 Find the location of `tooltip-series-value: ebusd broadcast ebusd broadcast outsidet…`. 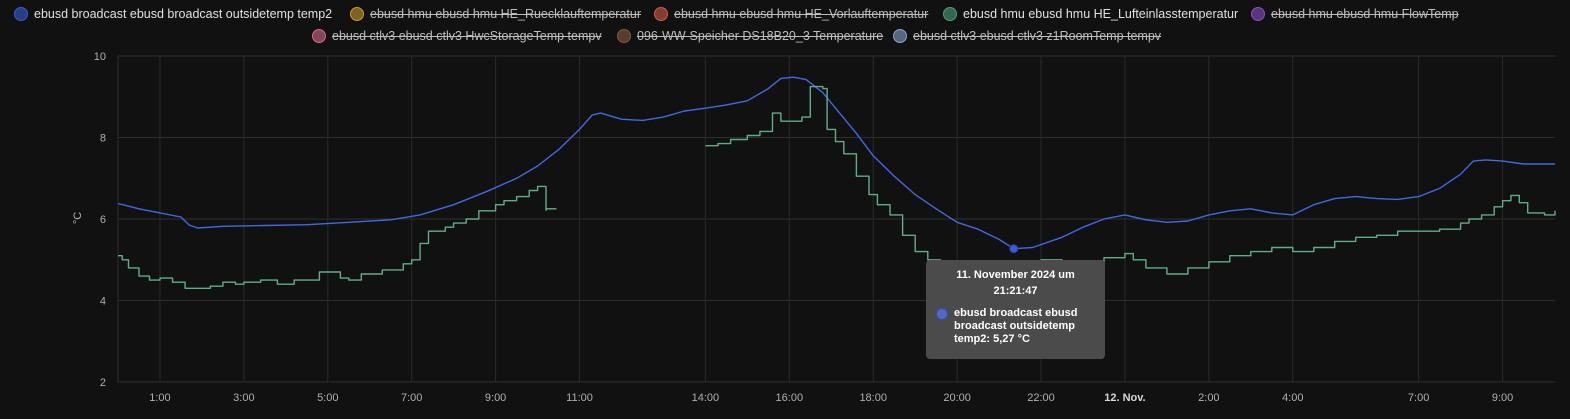

tooltip-series-value: ebusd broadcast ebusd broadcast outsidet… is located at coordinates (1015, 326).